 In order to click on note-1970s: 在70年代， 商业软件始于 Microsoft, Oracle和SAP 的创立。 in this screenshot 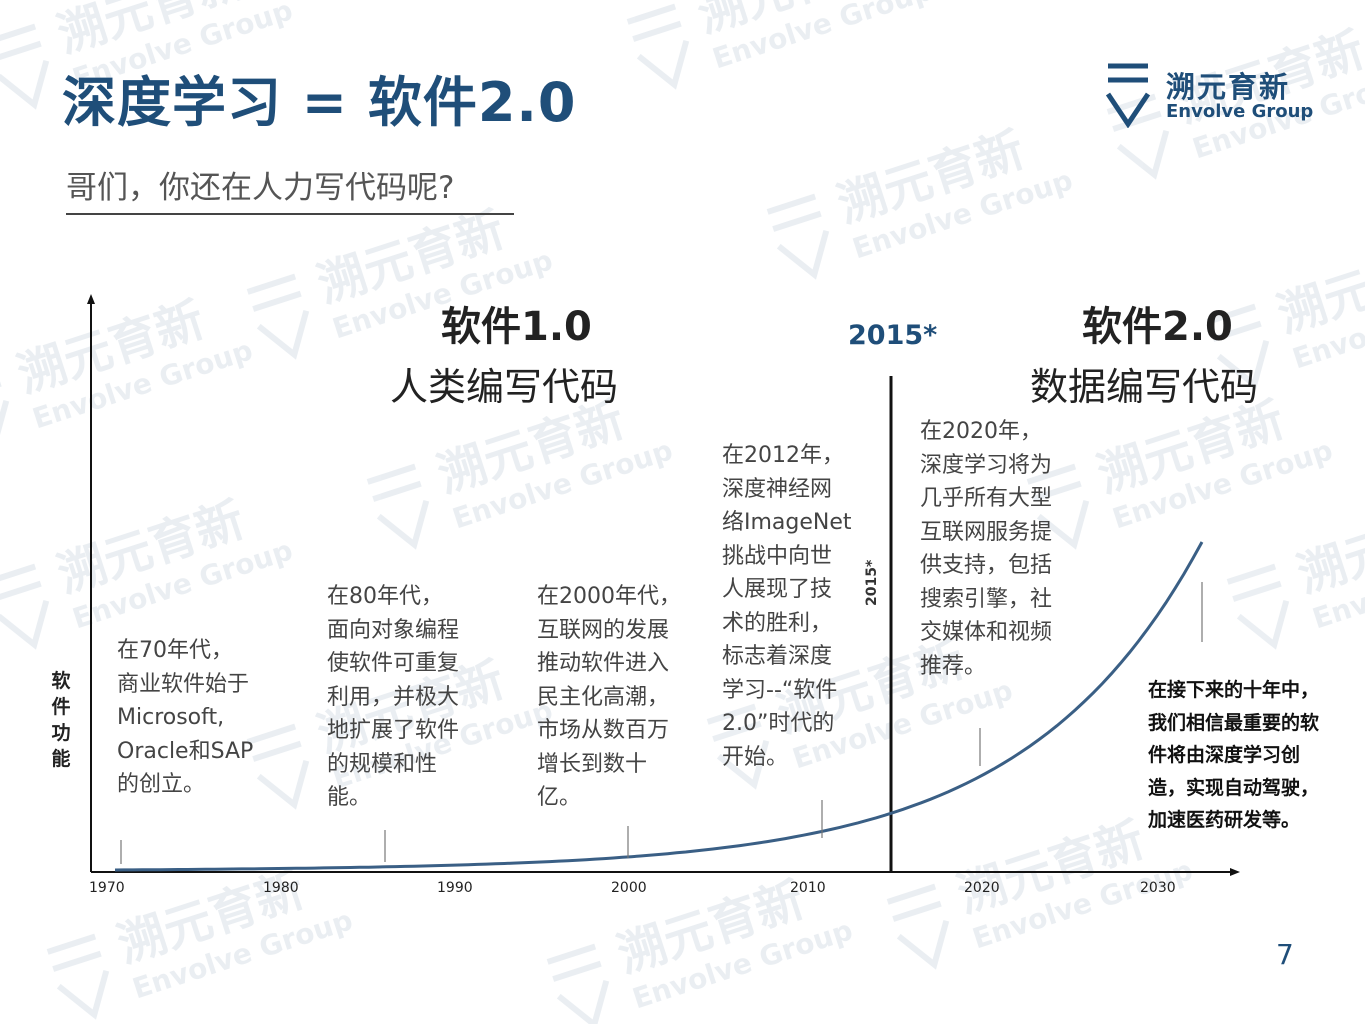, I will do `click(185, 717)`.